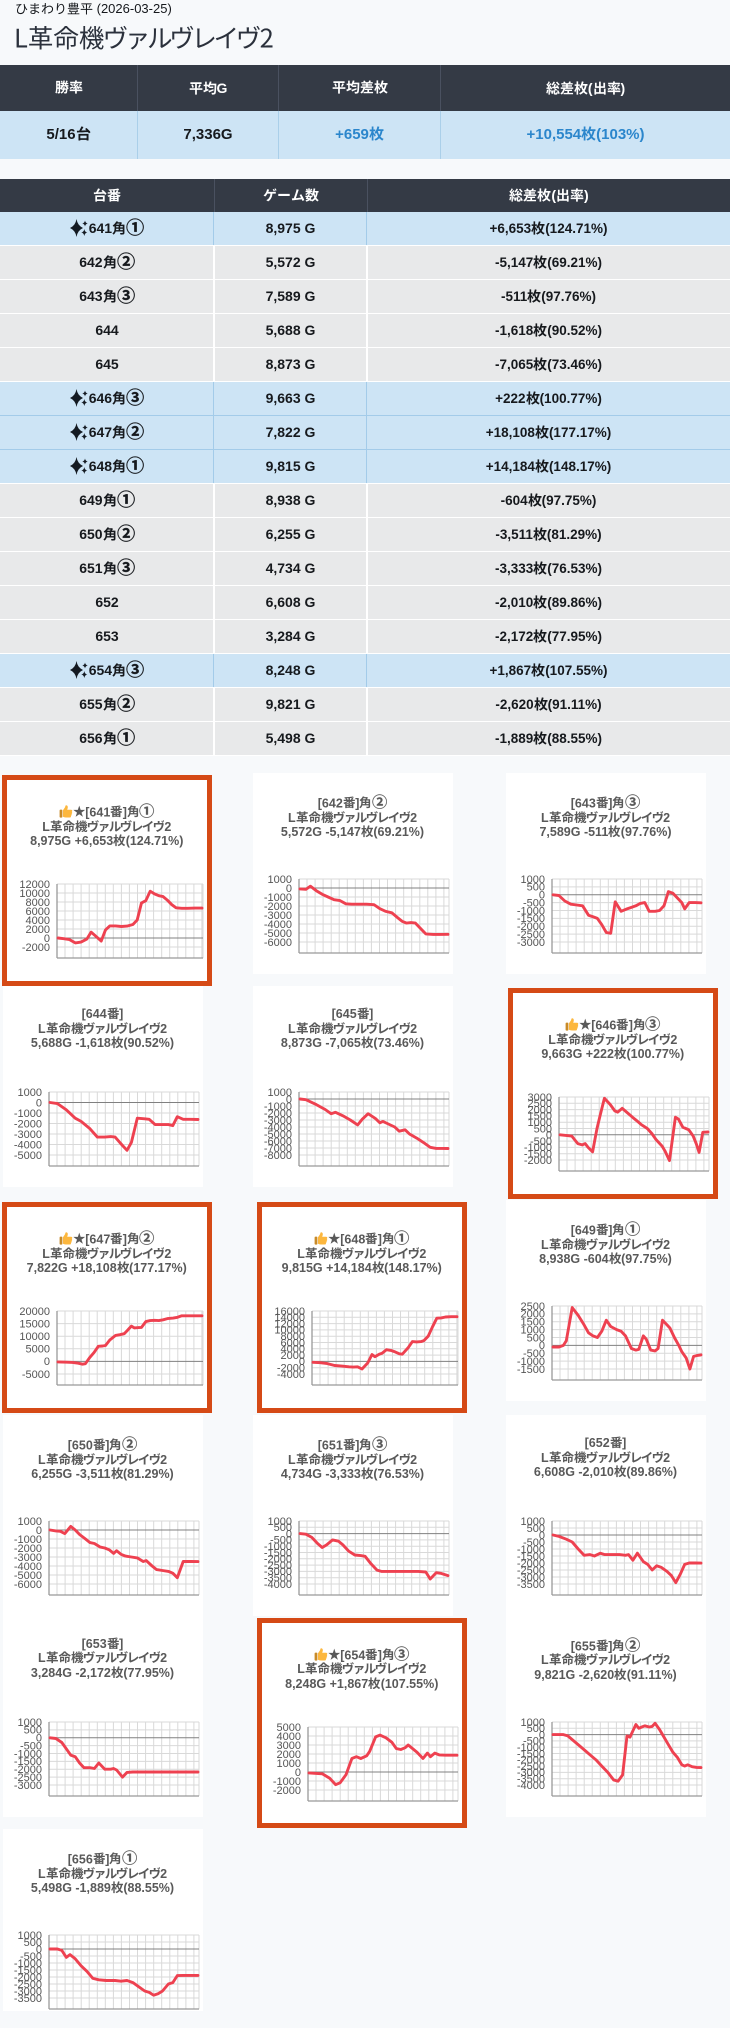 Image resolution: width=730 pixels, height=2028 pixels. What do you see at coordinates (38, 921) in the screenshot?
I see `svg-text: 4000` at bounding box center [38, 921].